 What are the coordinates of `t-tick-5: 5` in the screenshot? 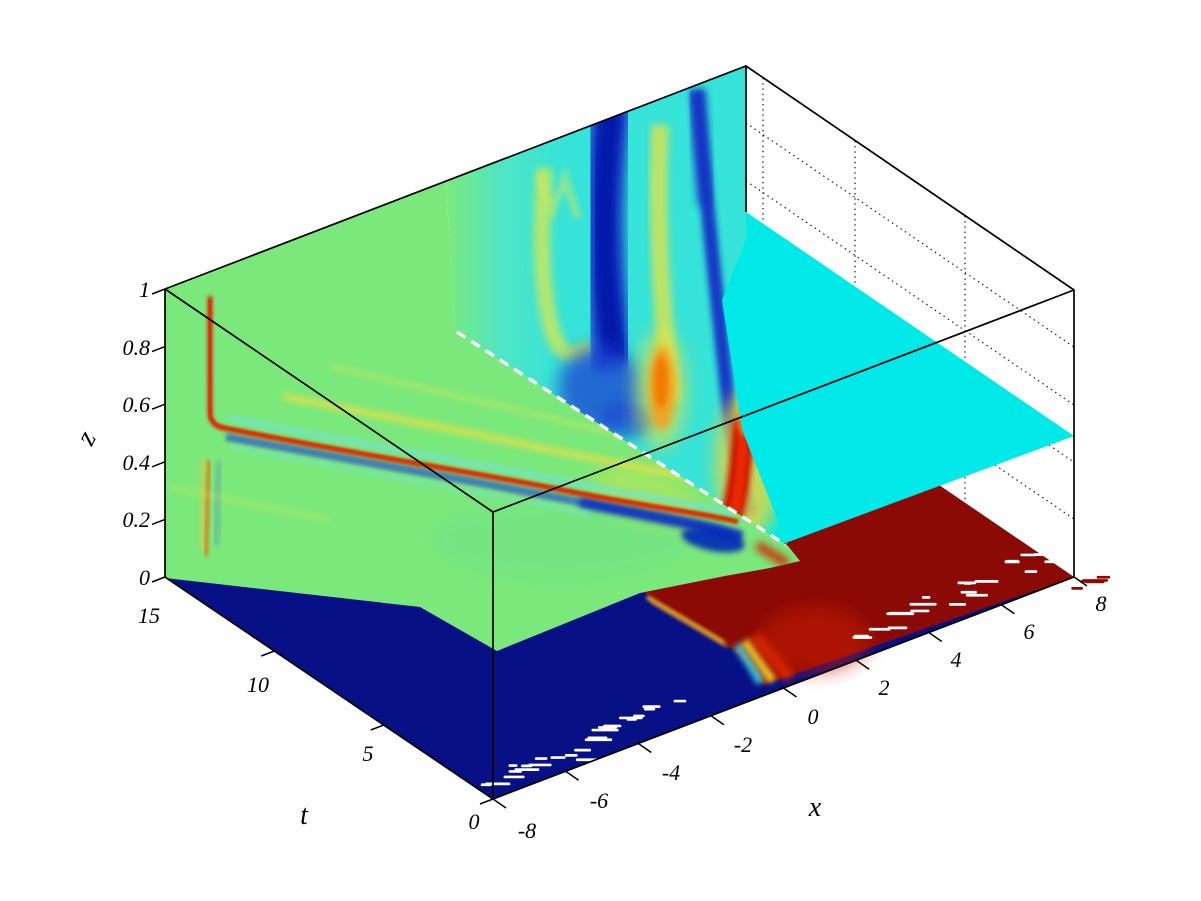 It's located at (368, 753).